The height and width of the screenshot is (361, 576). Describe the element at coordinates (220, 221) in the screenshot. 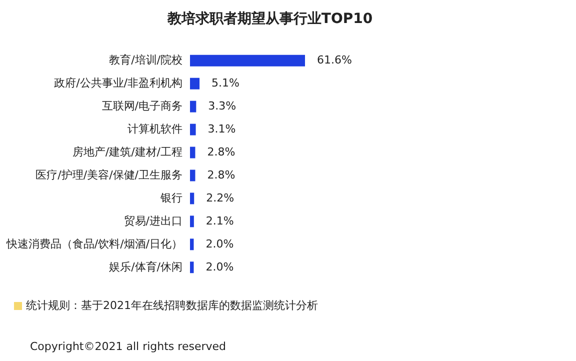

I see `data-label: 2.1%` at that location.